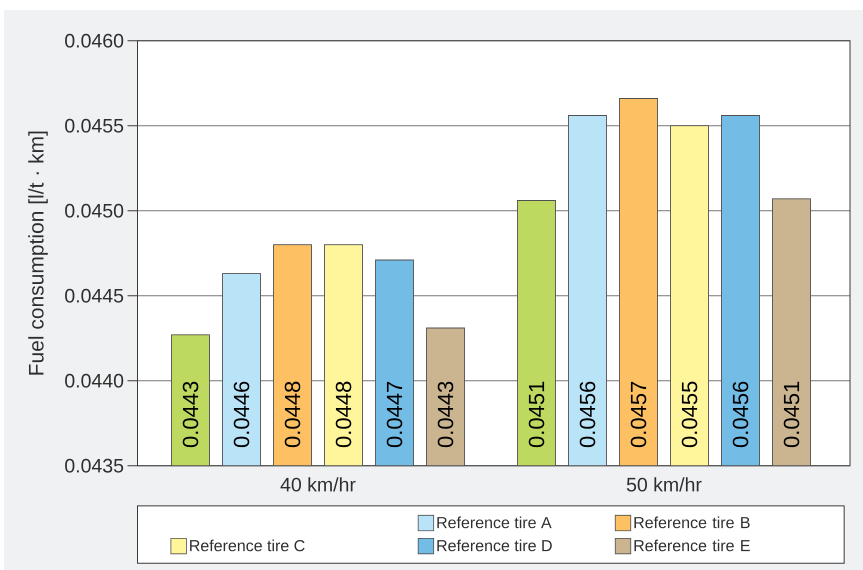 This screenshot has height=570, width=863. I want to click on legend-label: Reference tire A, so click(494, 522).